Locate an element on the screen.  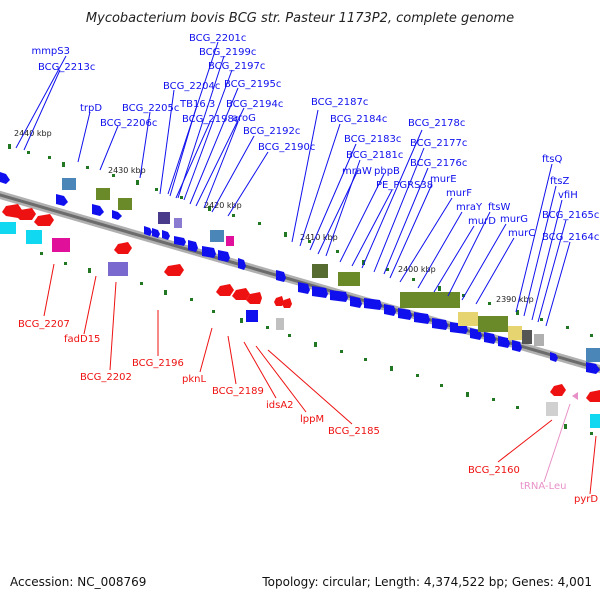
gene-label: BCG_2194c is located at coordinates (254, 104).